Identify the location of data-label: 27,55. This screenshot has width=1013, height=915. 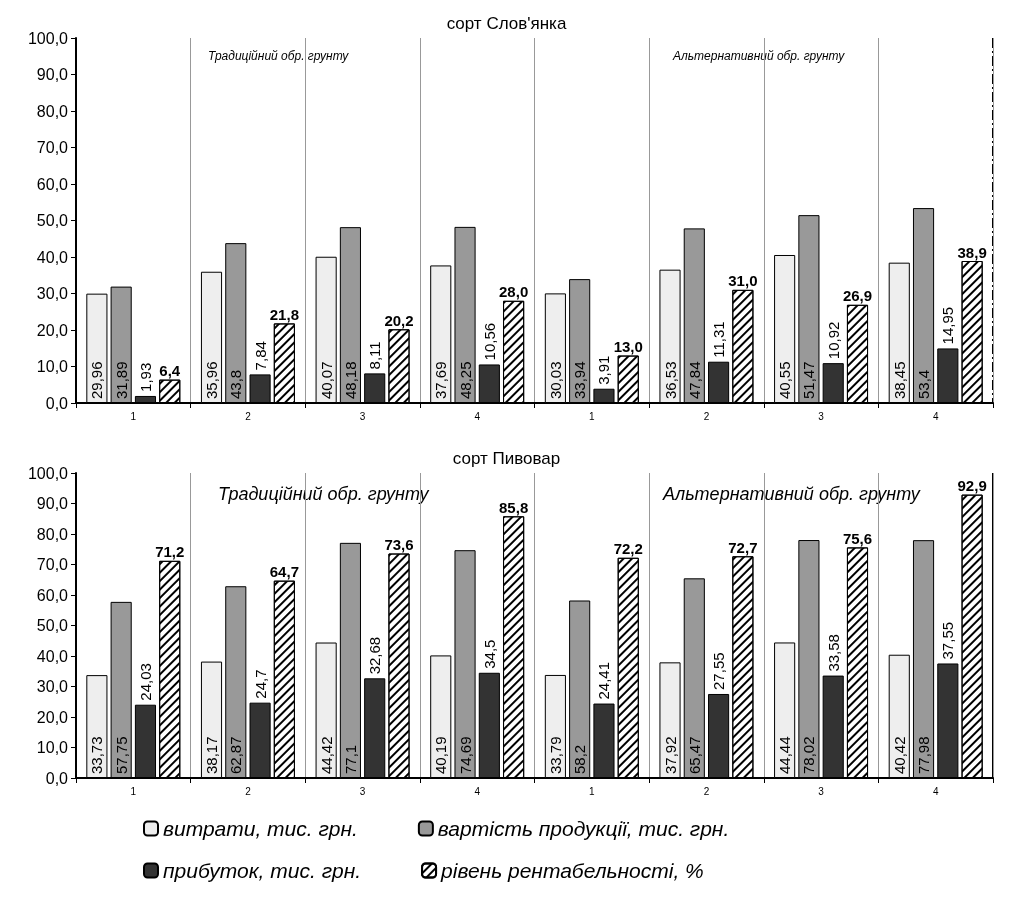
(719, 671).